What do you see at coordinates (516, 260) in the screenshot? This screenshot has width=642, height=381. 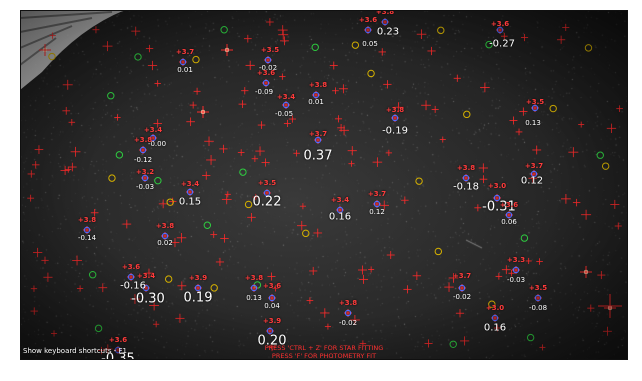 I see `star-magnitude-label: +3.3` at bounding box center [516, 260].